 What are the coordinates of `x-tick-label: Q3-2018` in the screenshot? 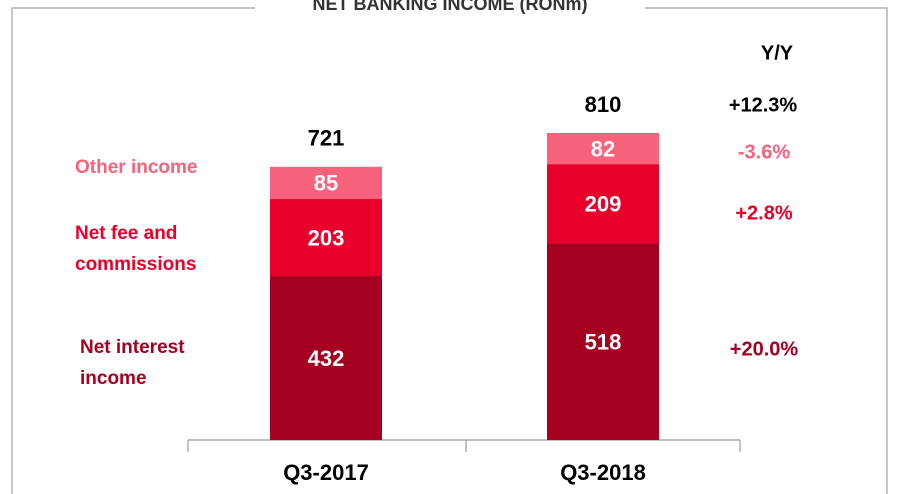 It's located at (603, 472).